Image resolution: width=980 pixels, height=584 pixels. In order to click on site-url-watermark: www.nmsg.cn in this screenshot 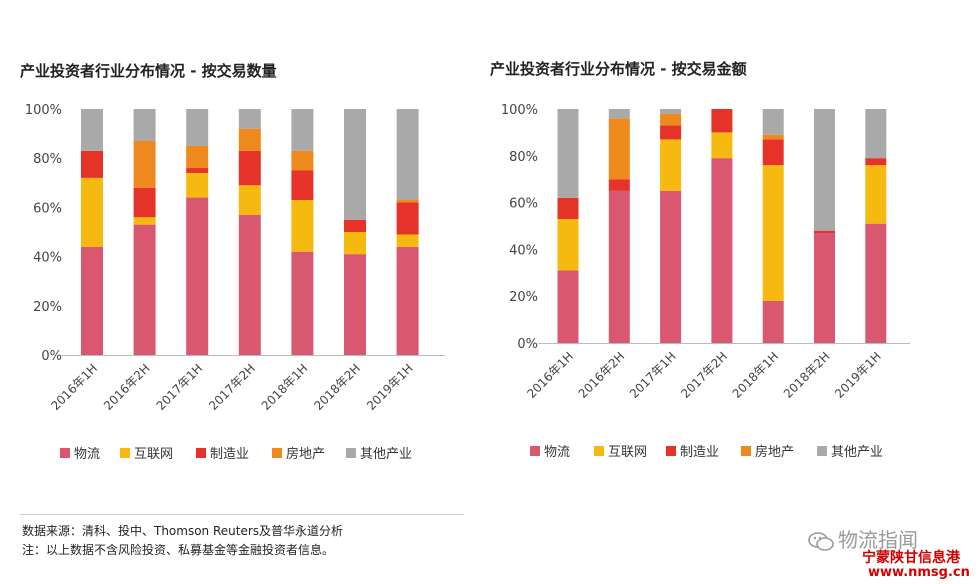, I will do `click(919, 572)`.